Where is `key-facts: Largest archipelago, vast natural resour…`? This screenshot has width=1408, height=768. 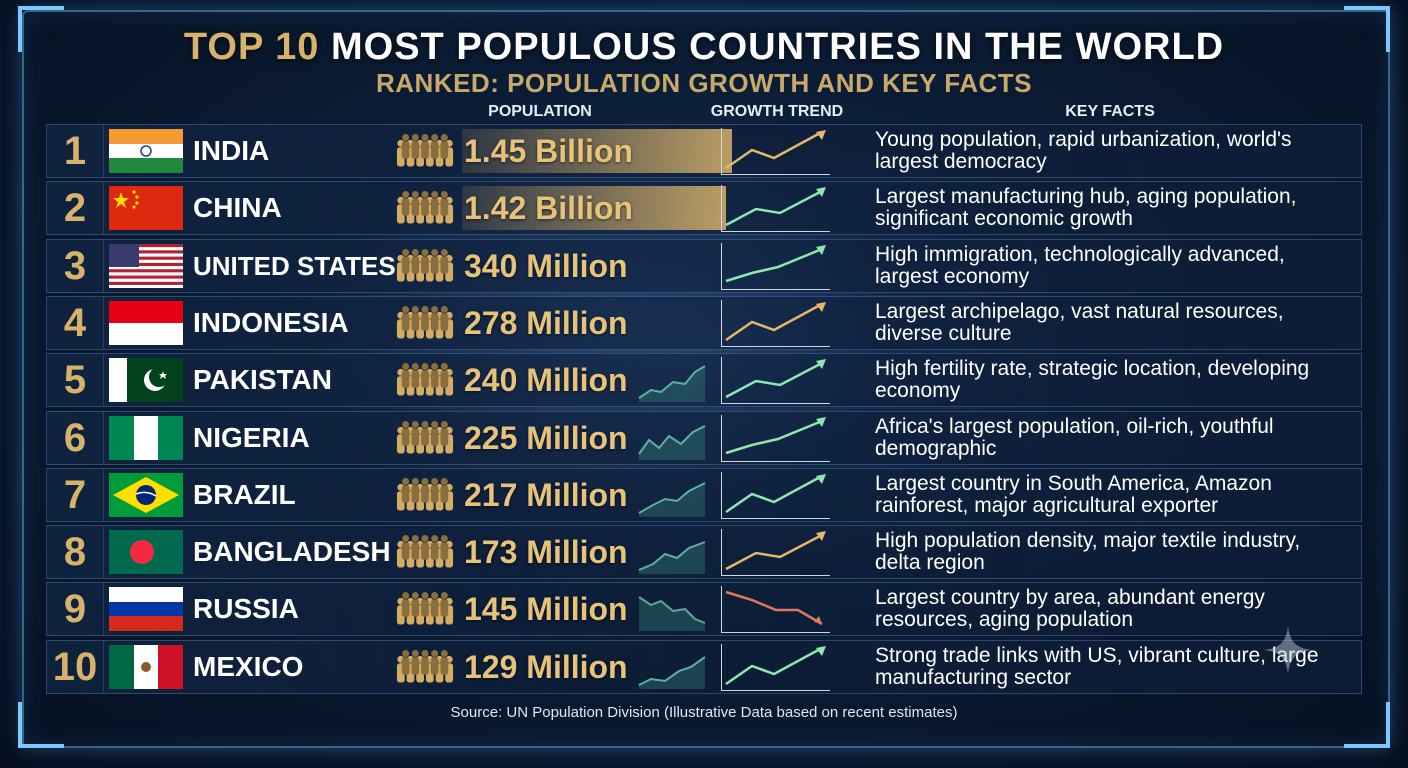 key-facts: Largest archipelago, vast natural resour… is located at coordinates (1079, 322).